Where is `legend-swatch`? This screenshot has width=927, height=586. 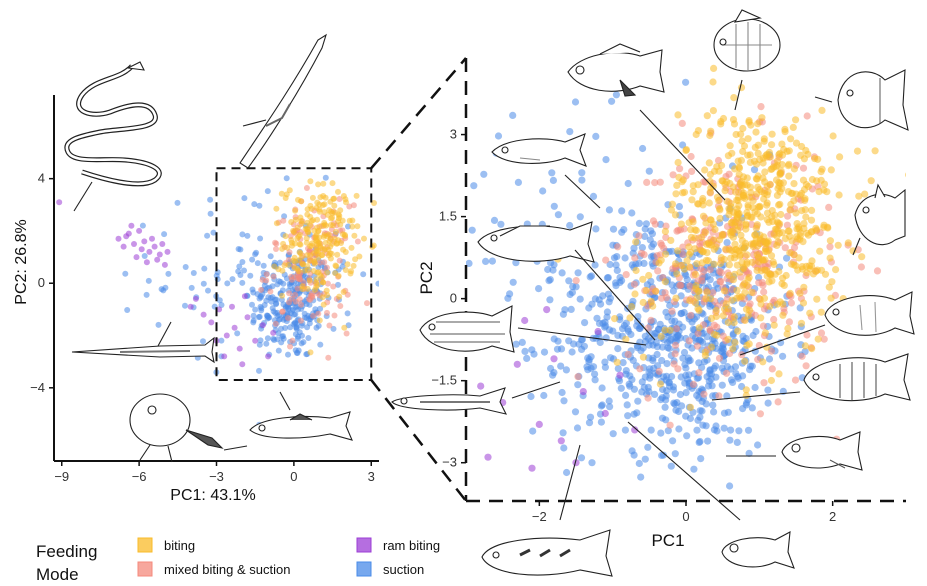 legend-swatch is located at coordinates (145, 569).